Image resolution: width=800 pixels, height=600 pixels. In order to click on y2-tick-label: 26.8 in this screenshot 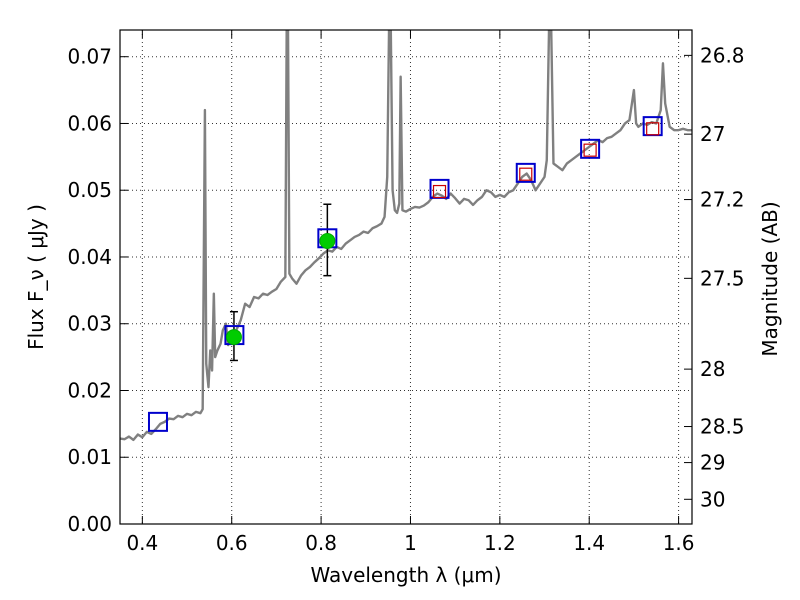, I will do `click(722, 55)`.